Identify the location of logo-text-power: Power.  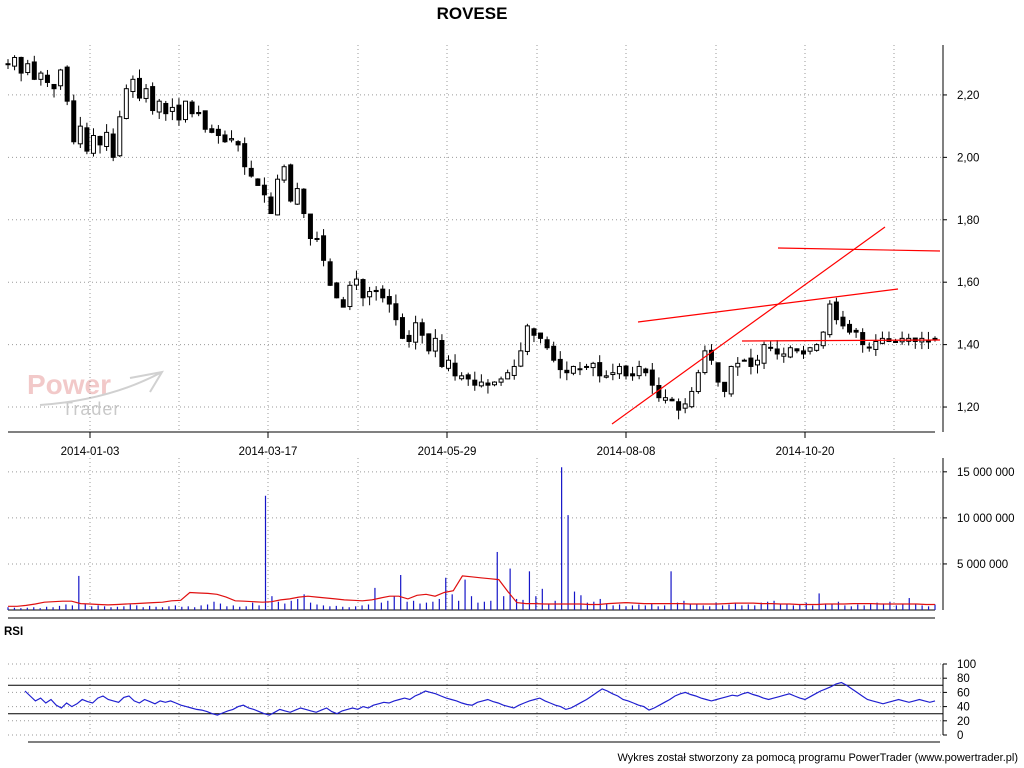
(69, 384).